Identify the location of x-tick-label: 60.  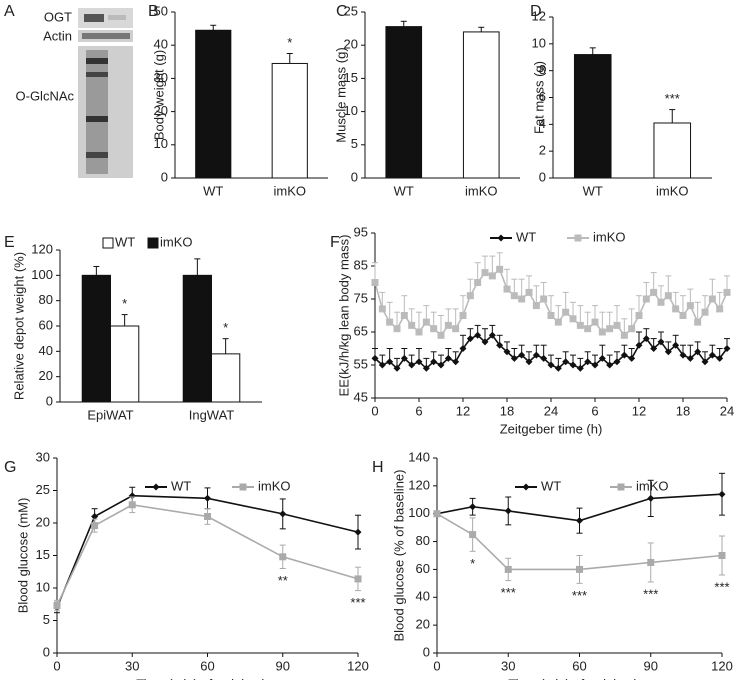
(579, 665).